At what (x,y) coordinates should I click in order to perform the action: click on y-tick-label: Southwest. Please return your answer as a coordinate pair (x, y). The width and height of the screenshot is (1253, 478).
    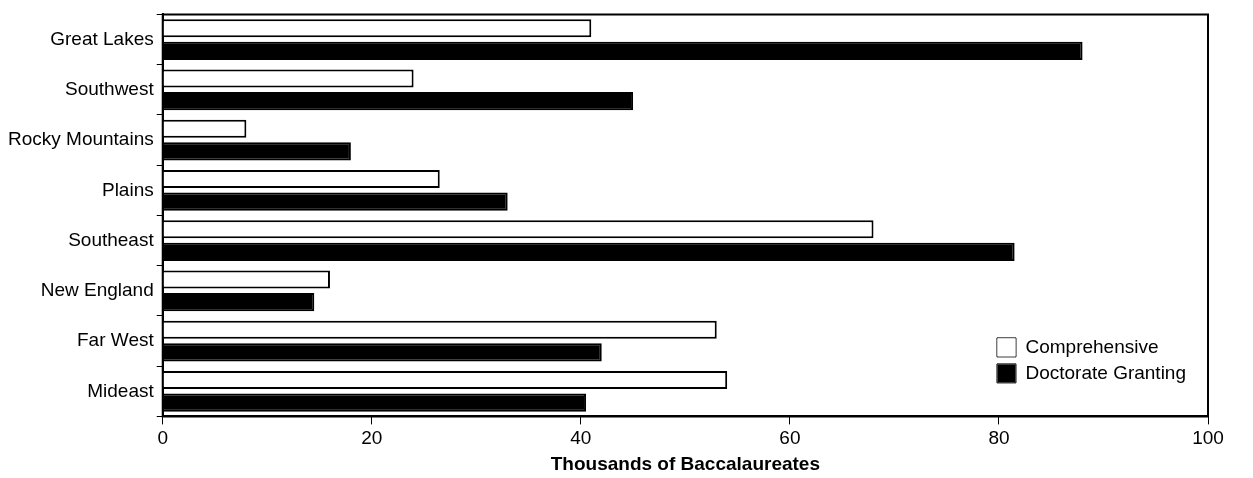
    Looking at the image, I should click on (109, 89).